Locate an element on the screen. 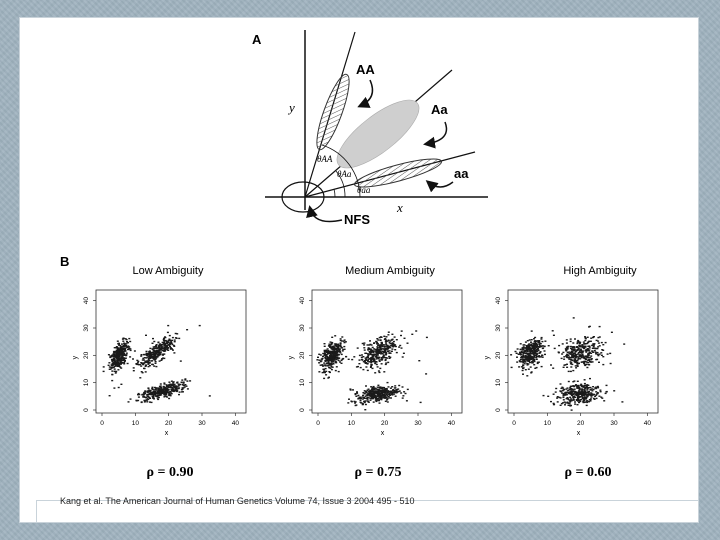 This screenshot has height=540, width=720. rho-label: ρ = 0.90 is located at coordinates (170, 472).